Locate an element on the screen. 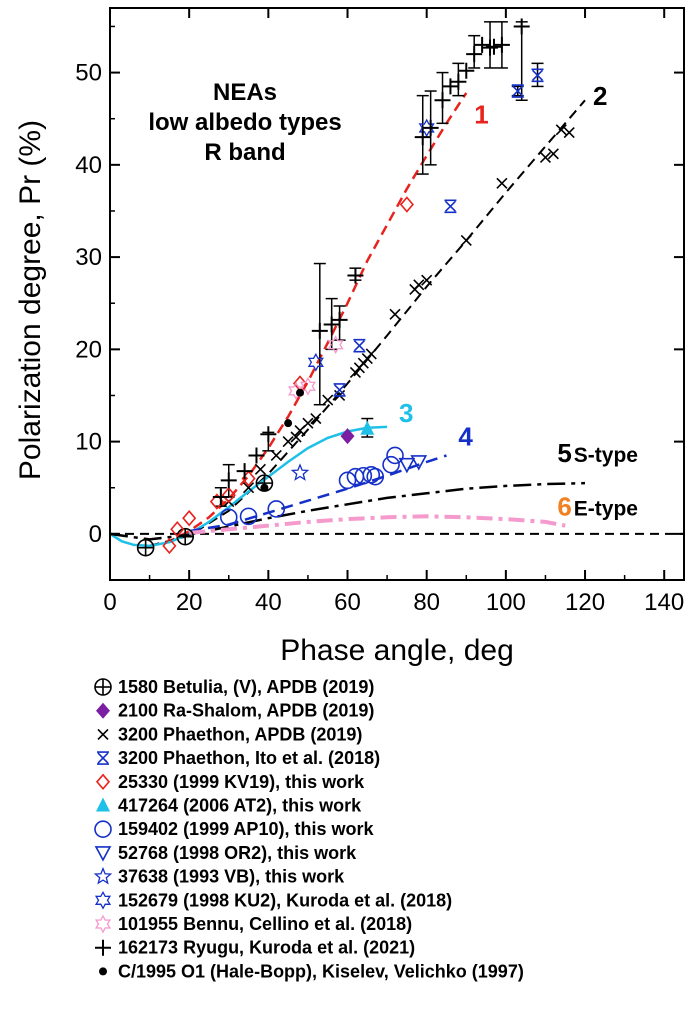  annotation-line-2: low albedo types is located at coordinates (244, 122).